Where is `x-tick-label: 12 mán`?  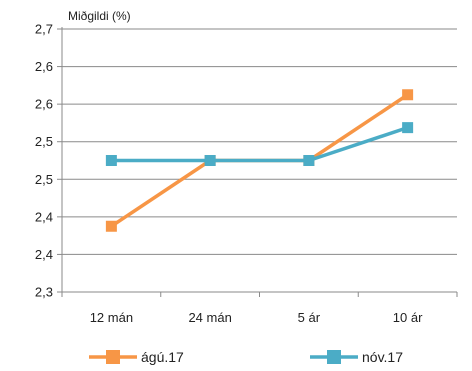
x-tick-label: 12 mán is located at coordinates (111, 317).